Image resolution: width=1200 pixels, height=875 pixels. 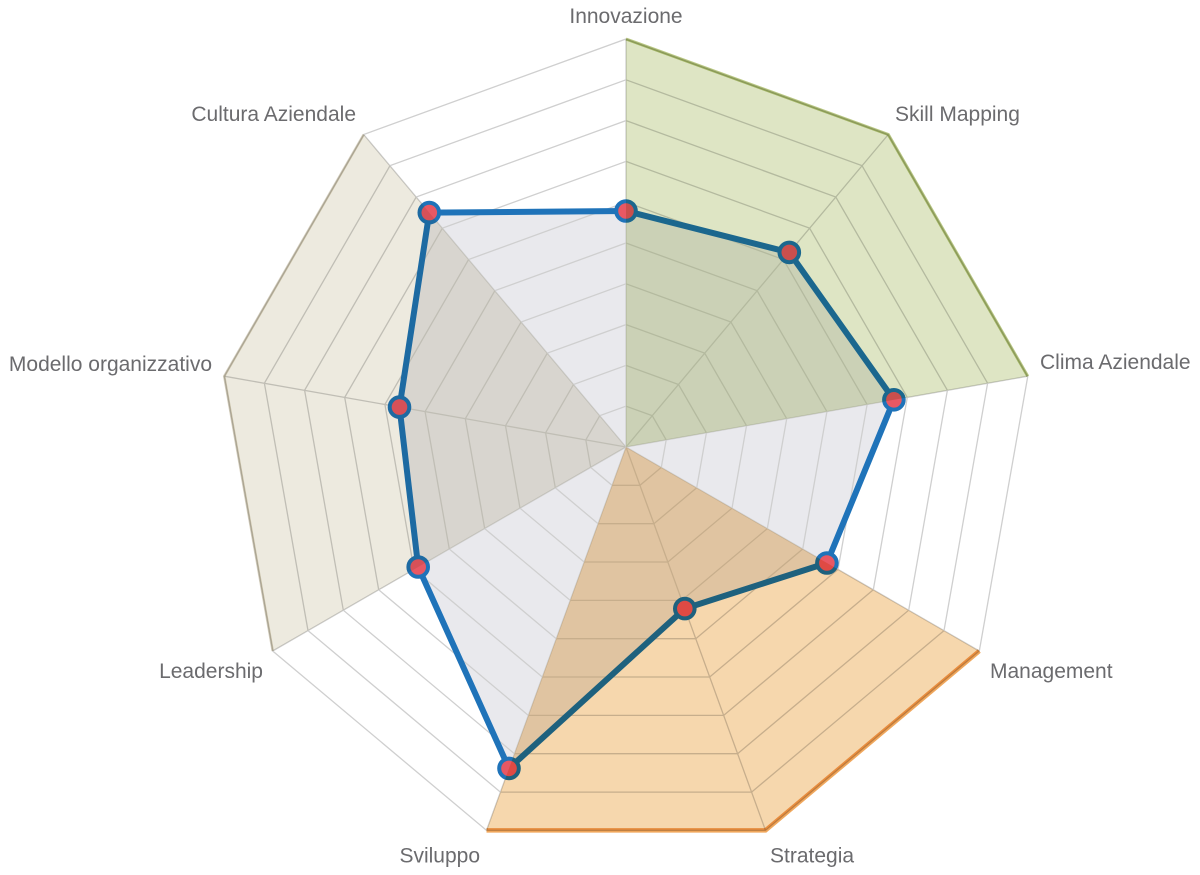 What do you see at coordinates (1051, 671) in the screenshot?
I see `svg-text: Management` at bounding box center [1051, 671].